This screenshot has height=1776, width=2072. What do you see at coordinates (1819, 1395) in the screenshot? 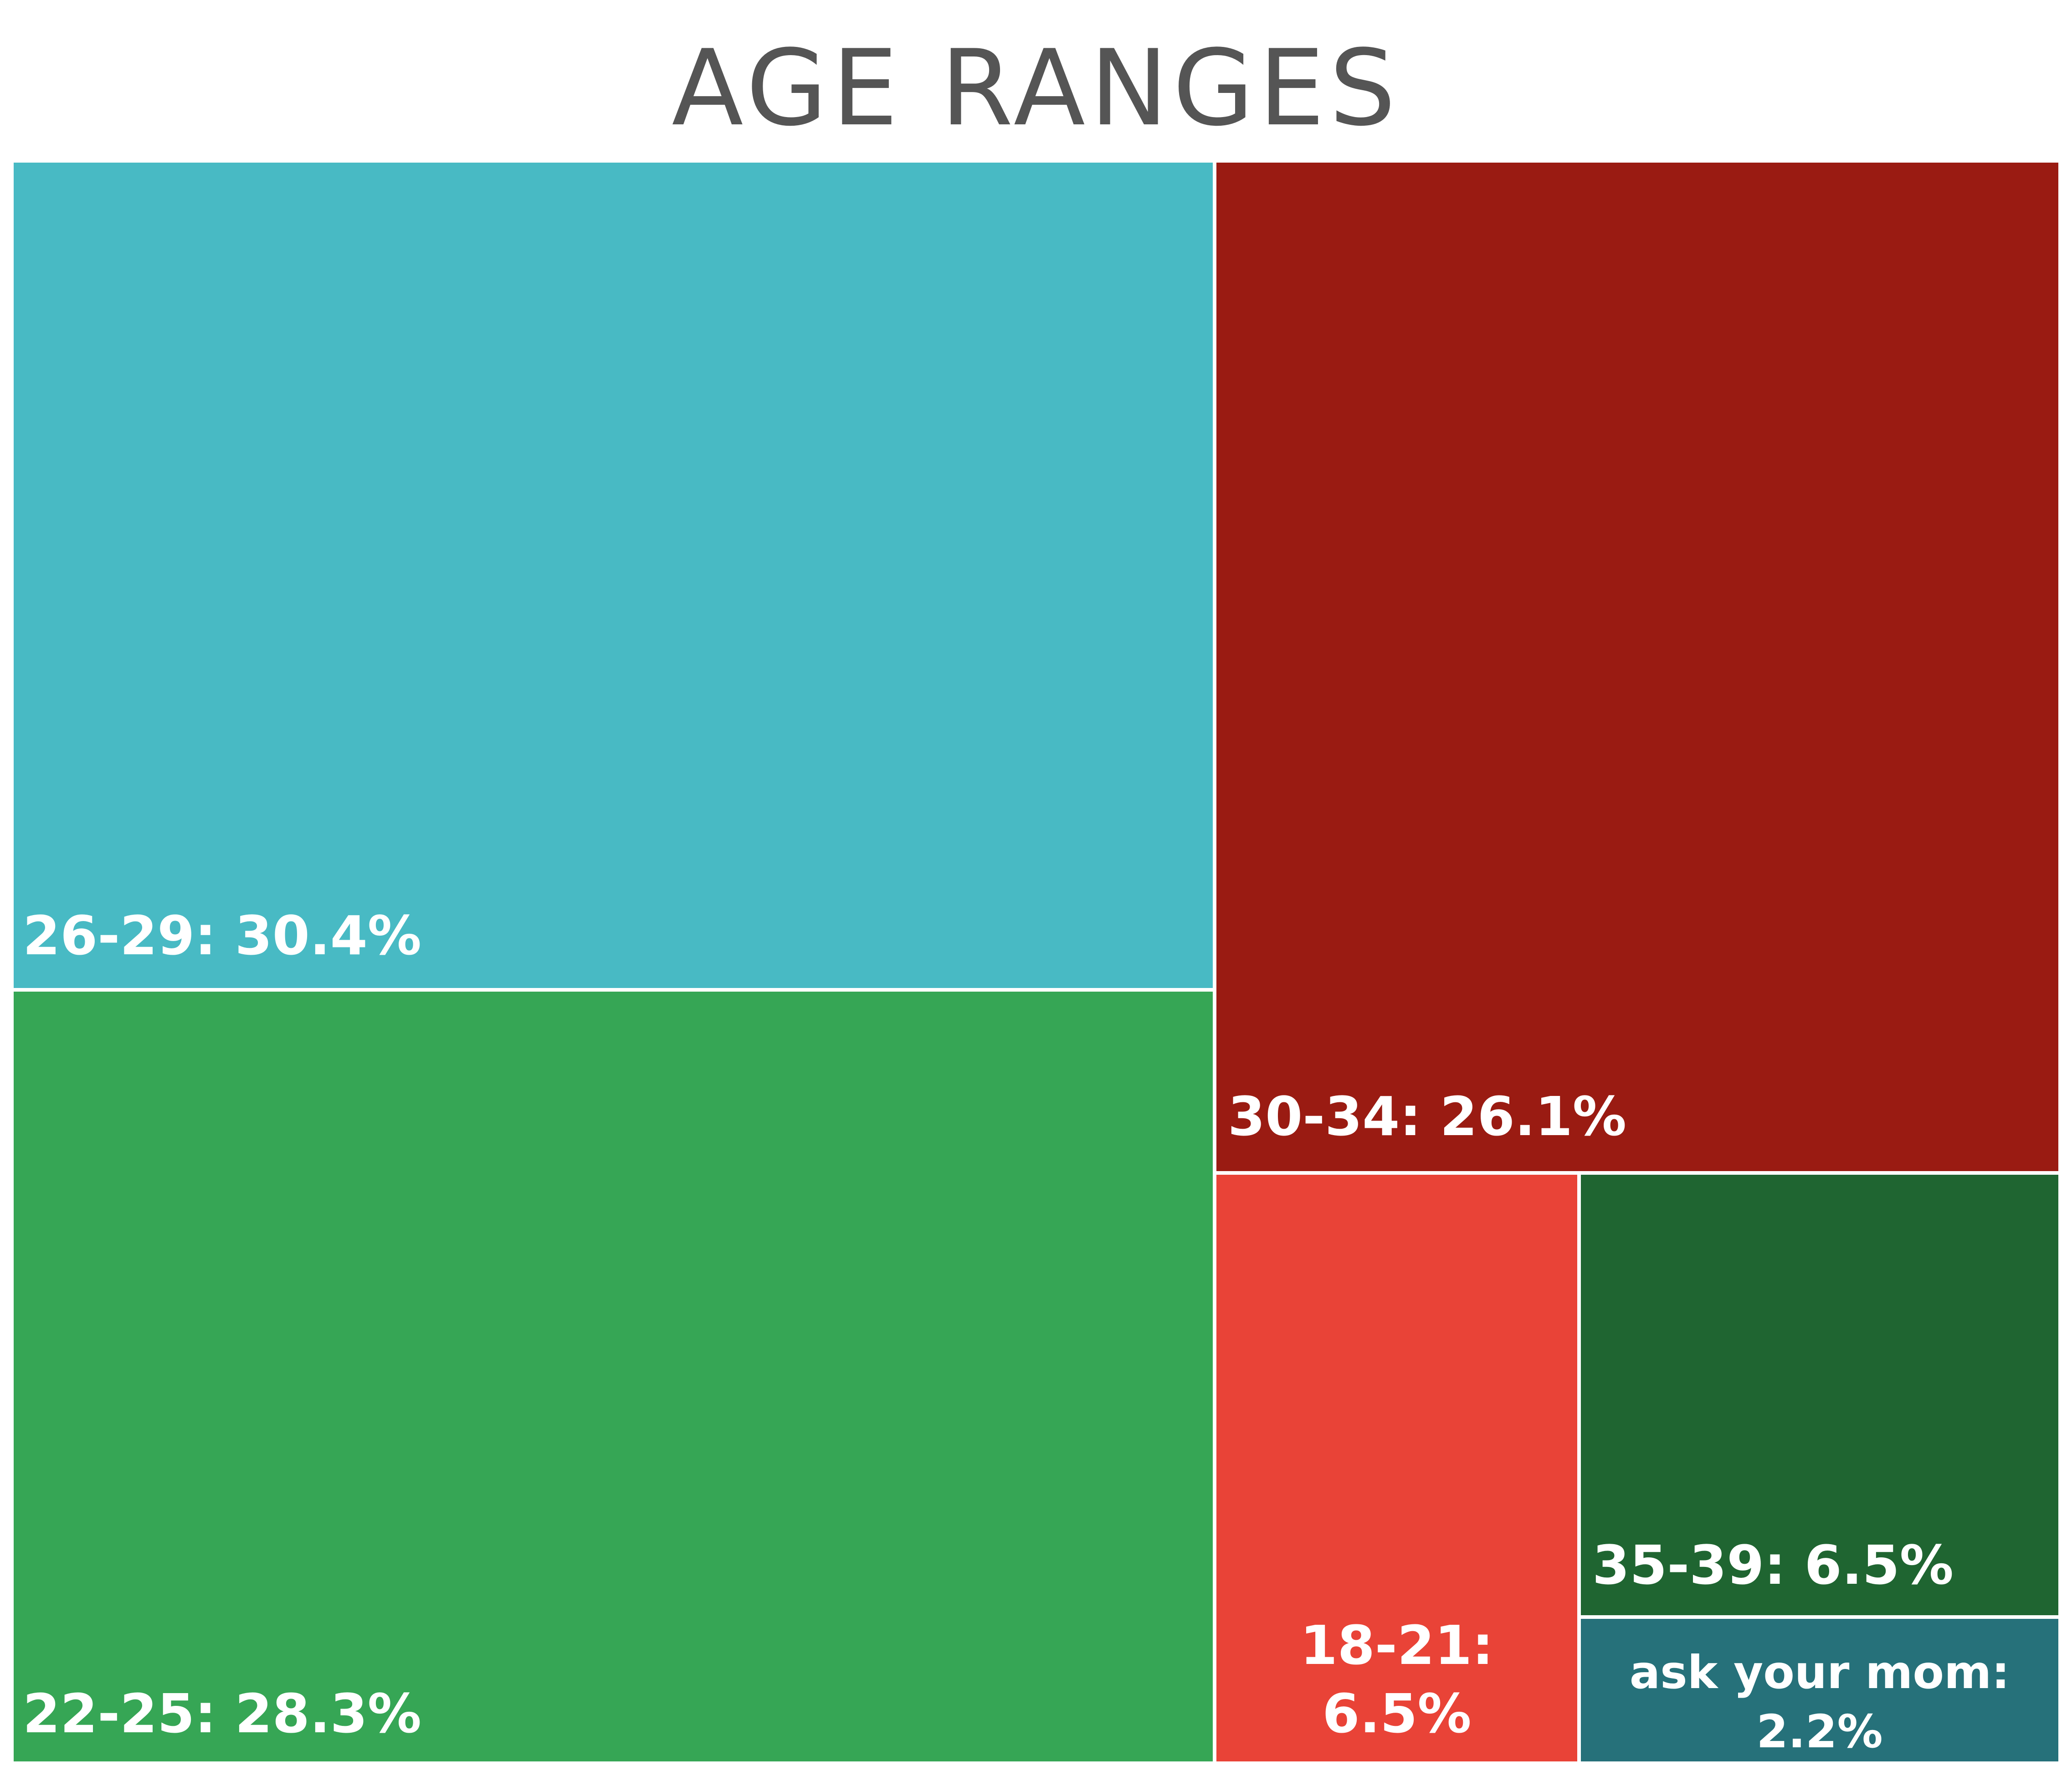
I see `treemap-tile: 35-39: 6.5%` at bounding box center [1819, 1395].